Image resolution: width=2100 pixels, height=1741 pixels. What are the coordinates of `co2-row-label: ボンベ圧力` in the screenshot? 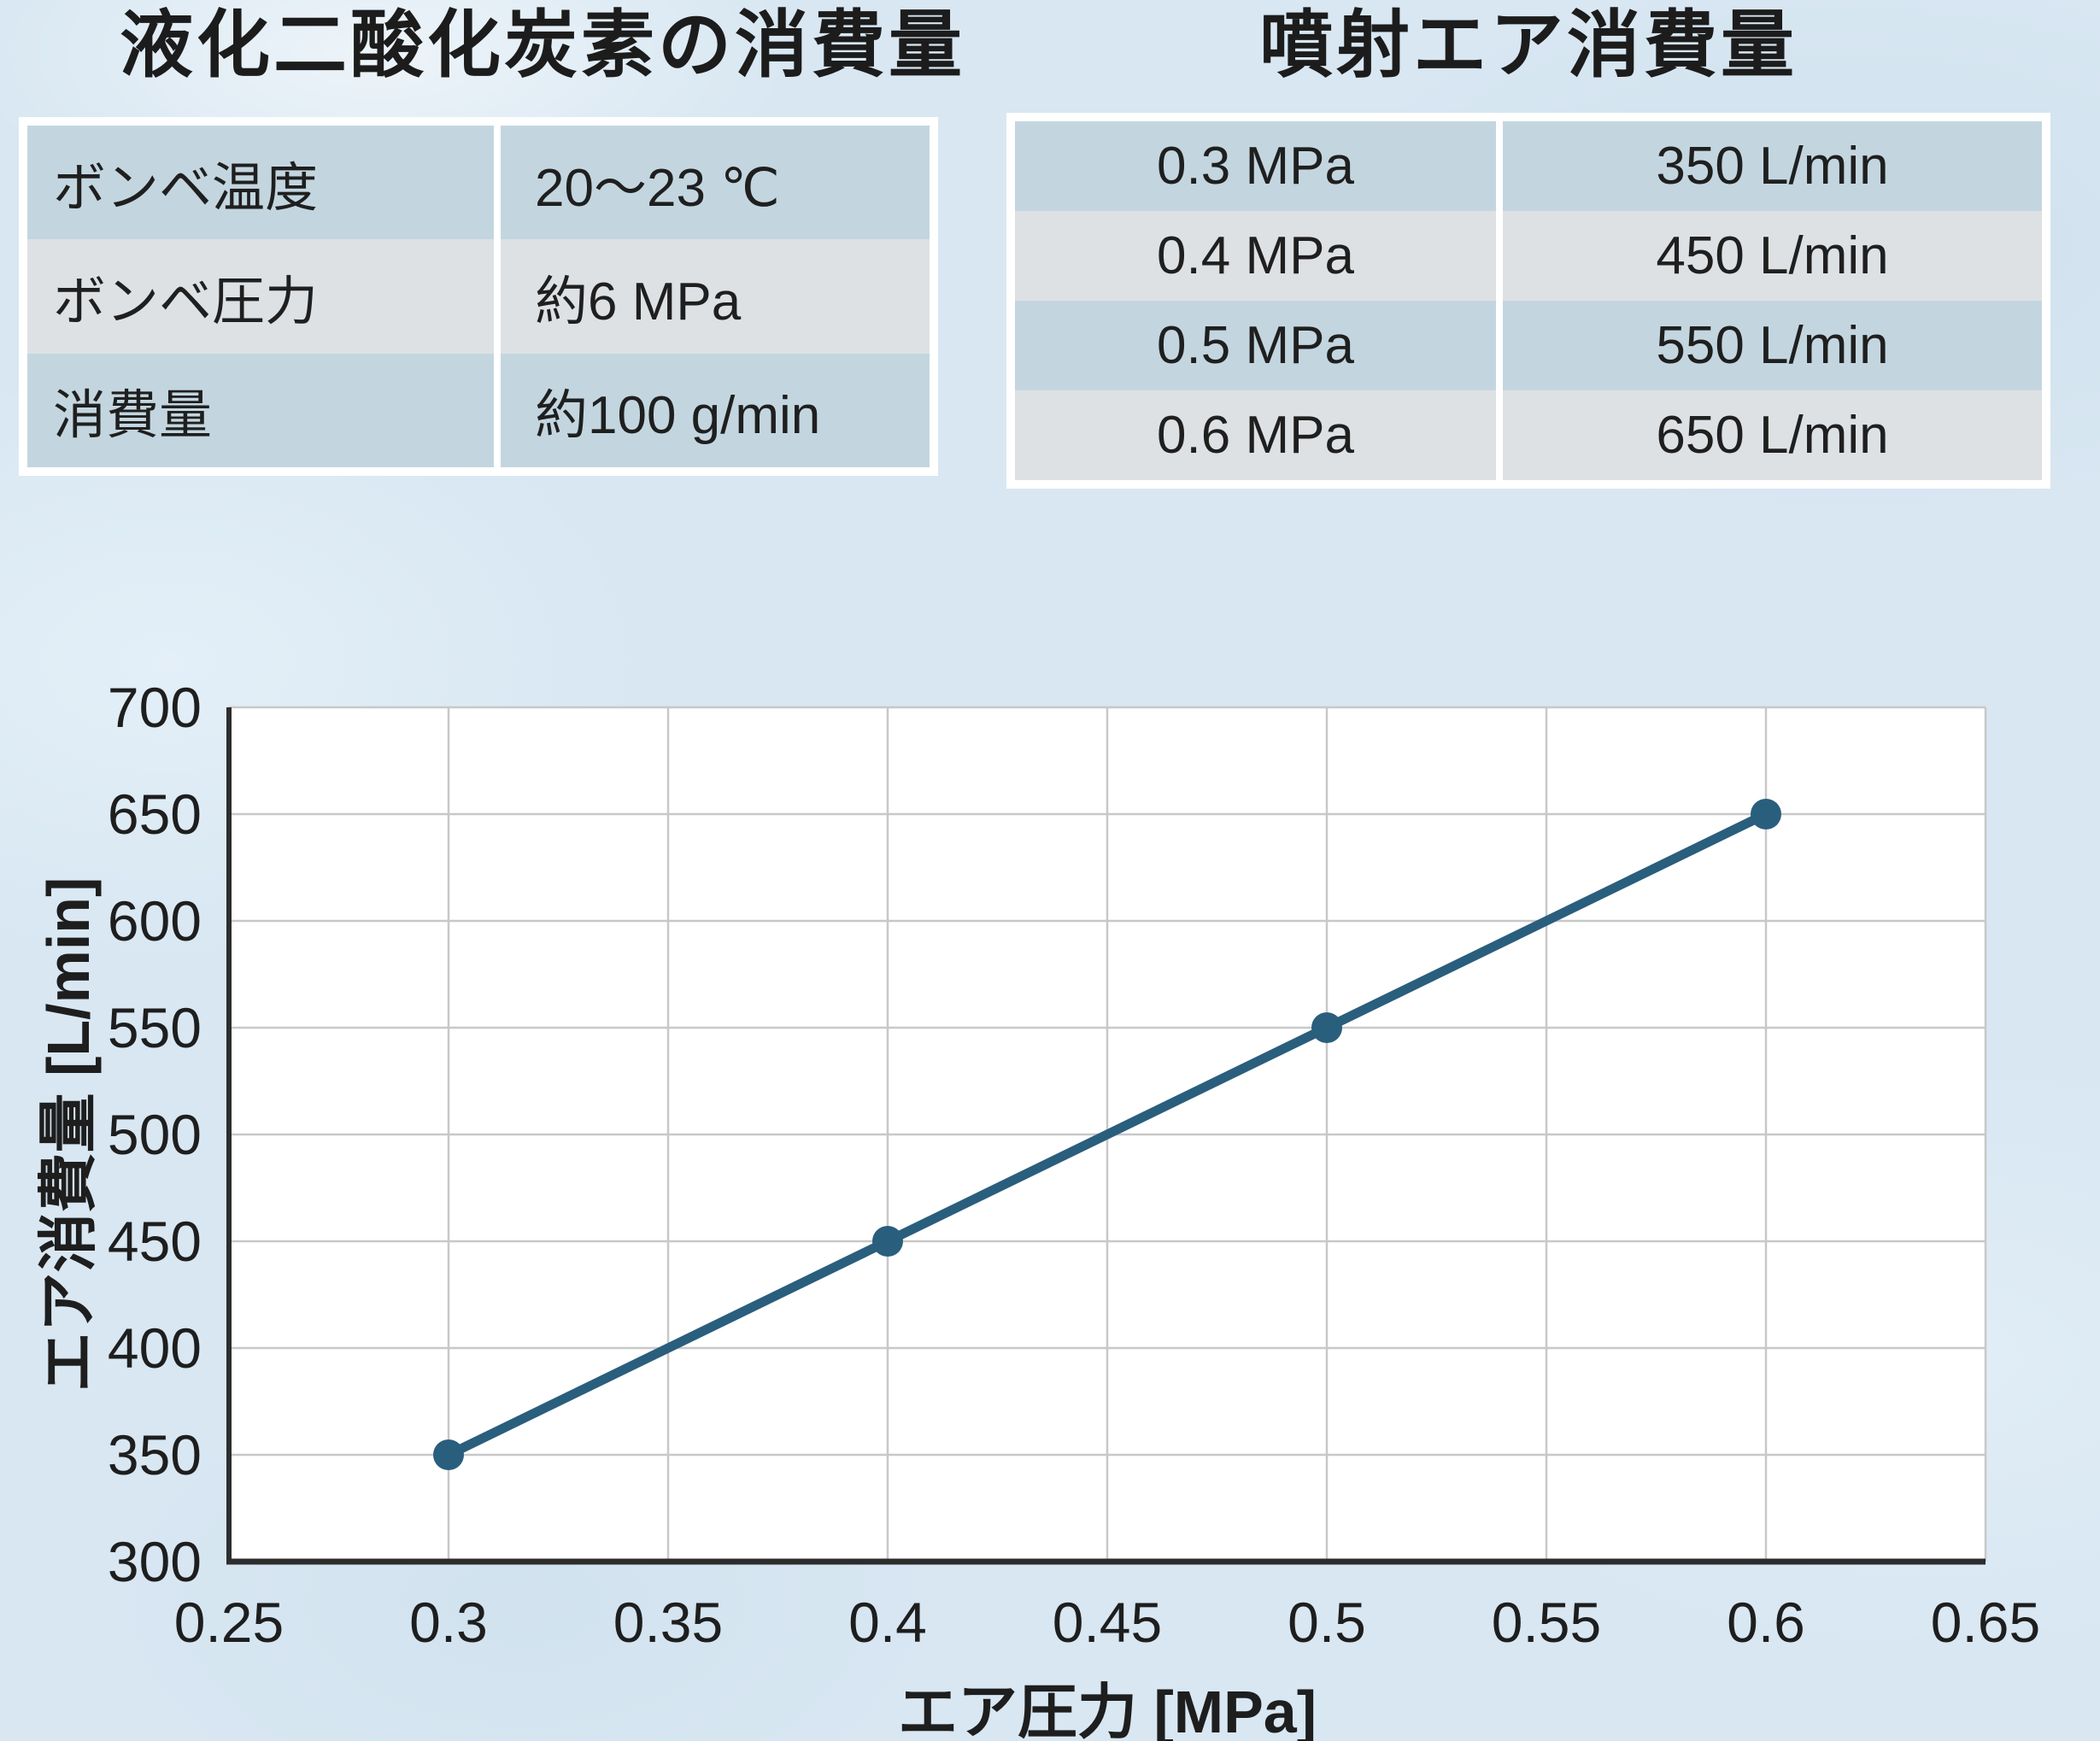 It's located at (260, 296).